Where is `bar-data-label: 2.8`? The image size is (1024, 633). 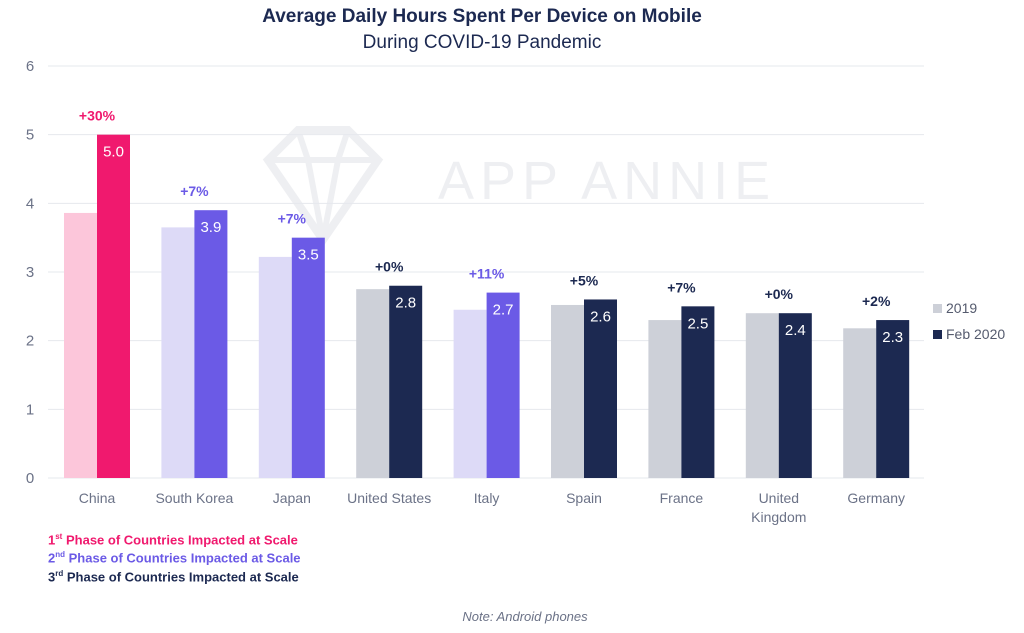 bar-data-label: 2.8 is located at coordinates (405, 303).